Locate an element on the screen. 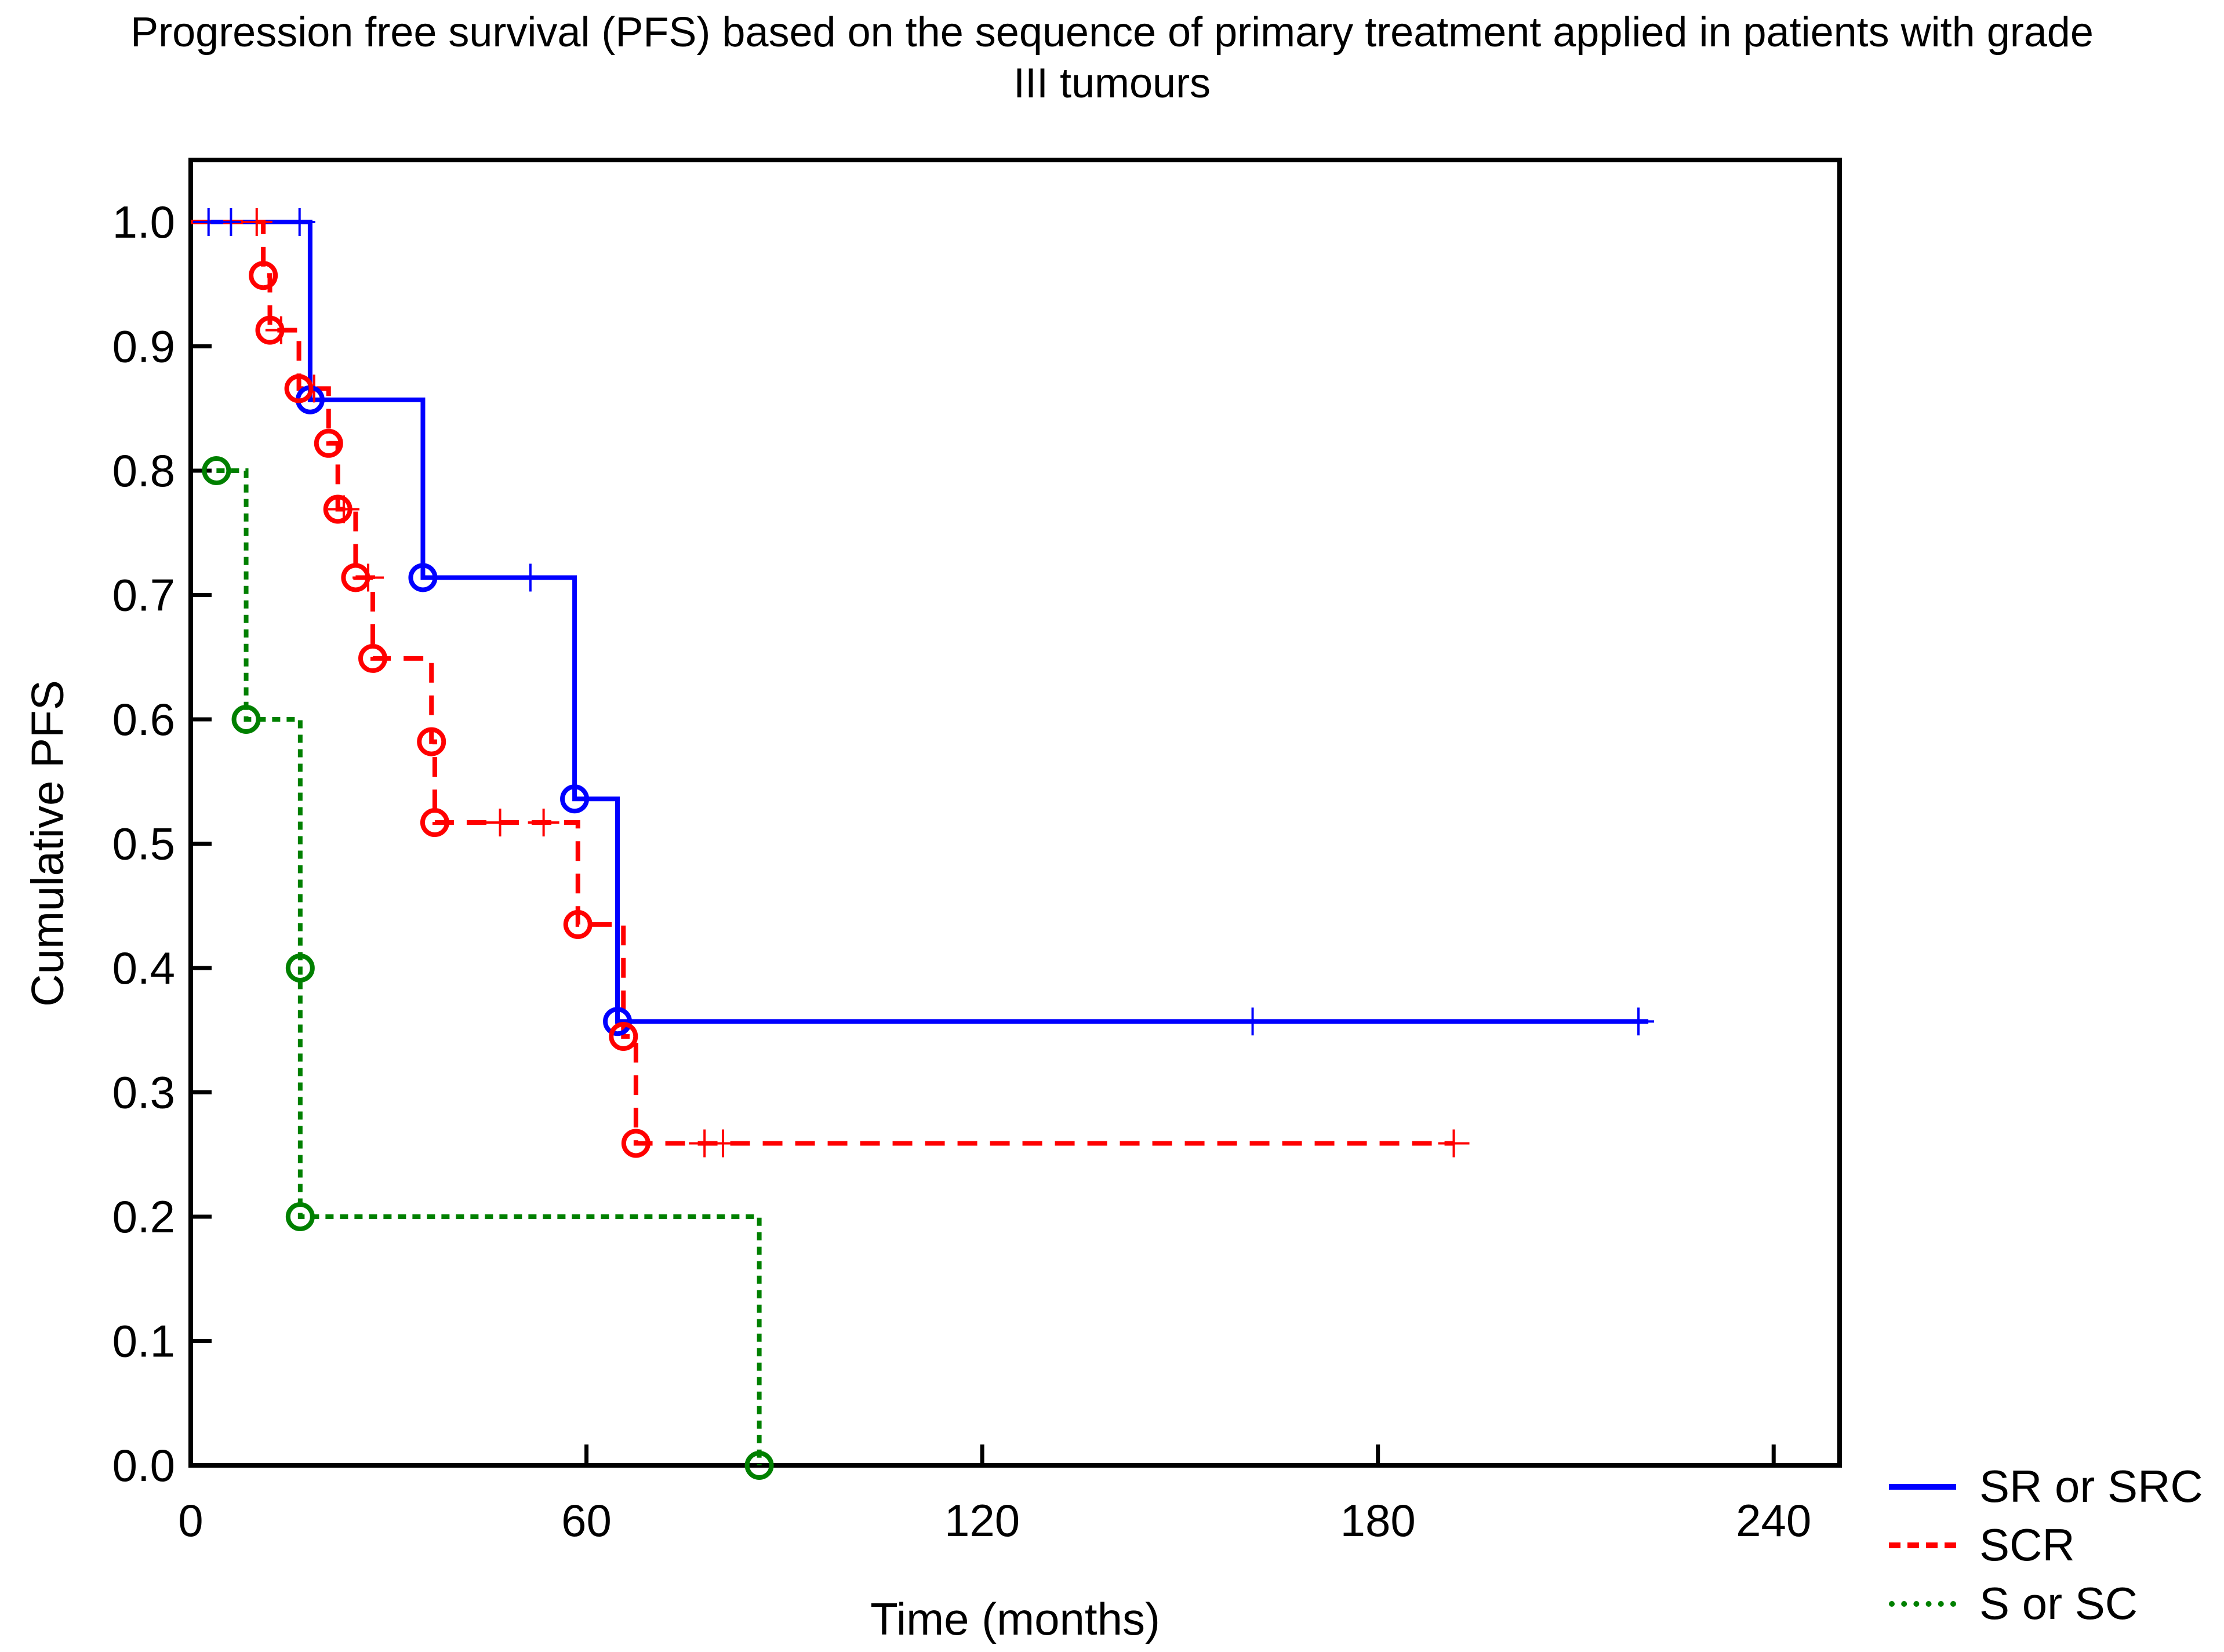  legend-item-s-or-sc: S or SC is located at coordinates (2046, 1603).